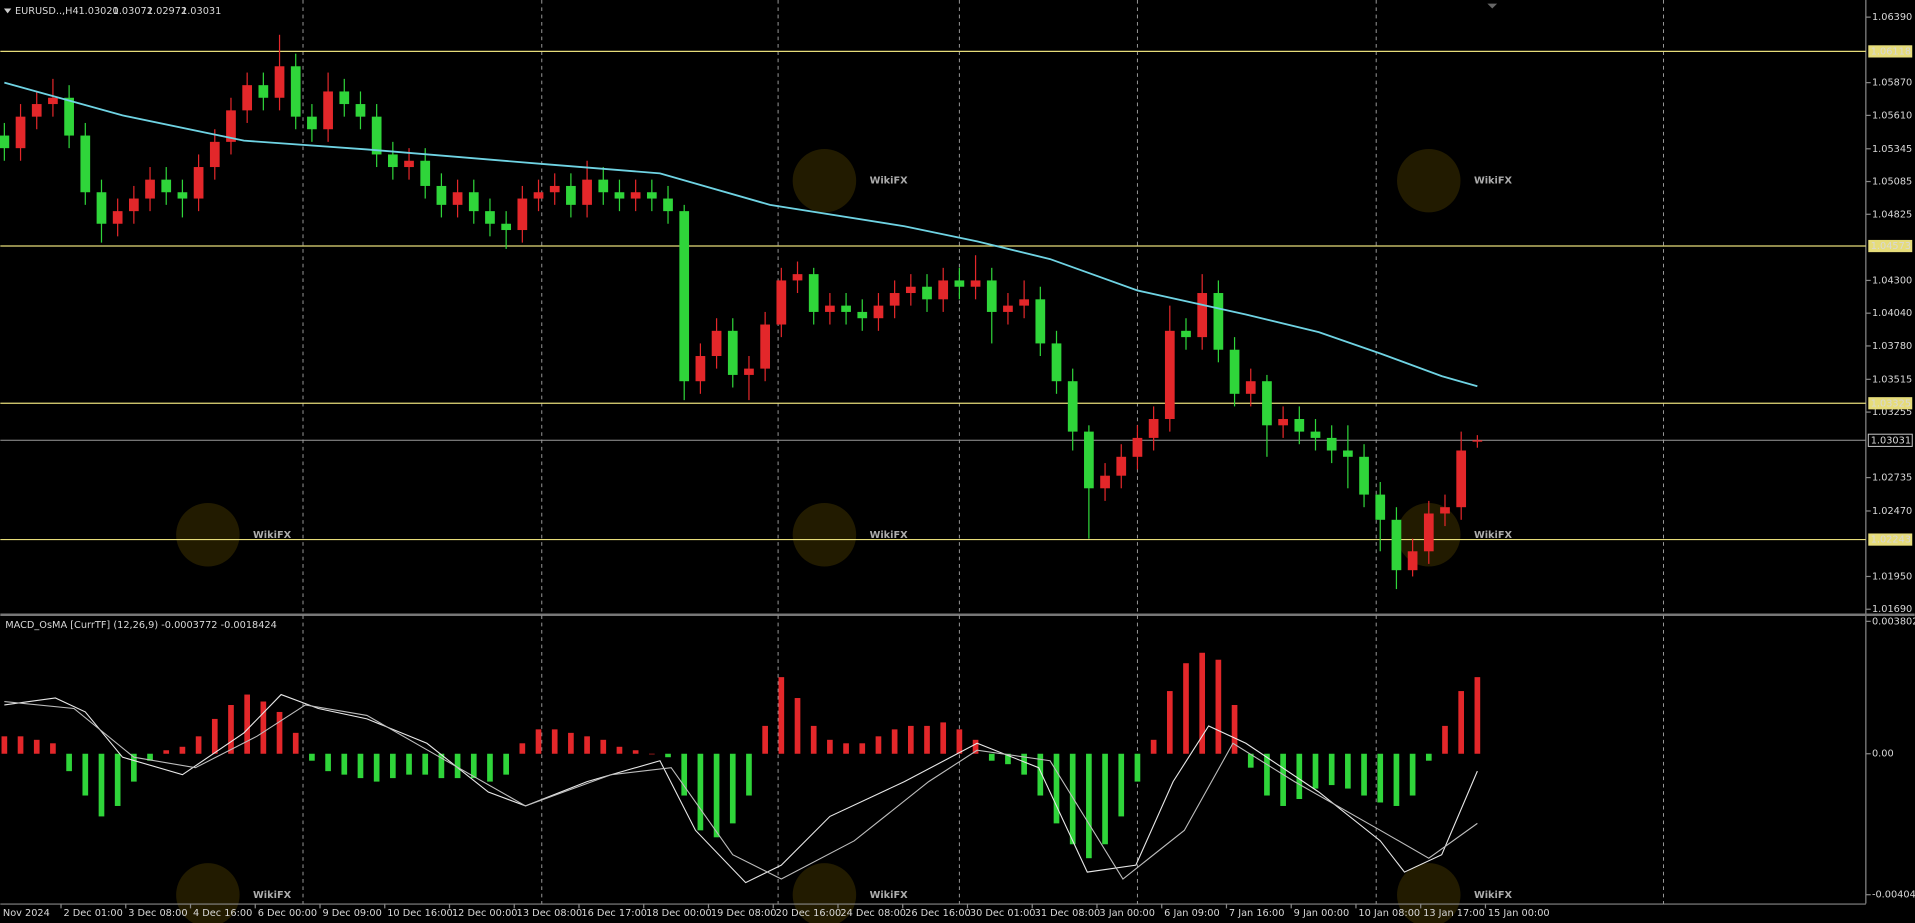  What do you see at coordinates (420, 913) in the screenshot?
I see `x-tick-label: 10 Dec 16:00` at bounding box center [420, 913].